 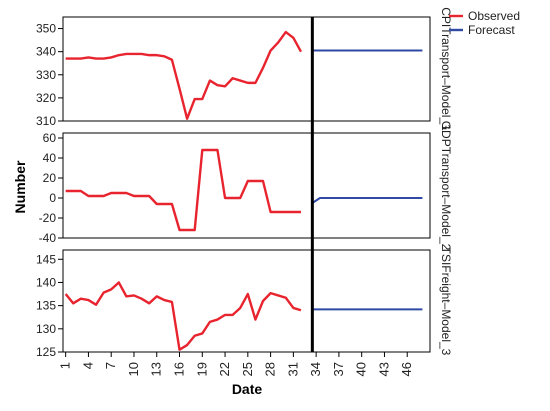 What do you see at coordinates (48, 238) in the screenshot?
I see `y-tick-label: -40` at bounding box center [48, 238].